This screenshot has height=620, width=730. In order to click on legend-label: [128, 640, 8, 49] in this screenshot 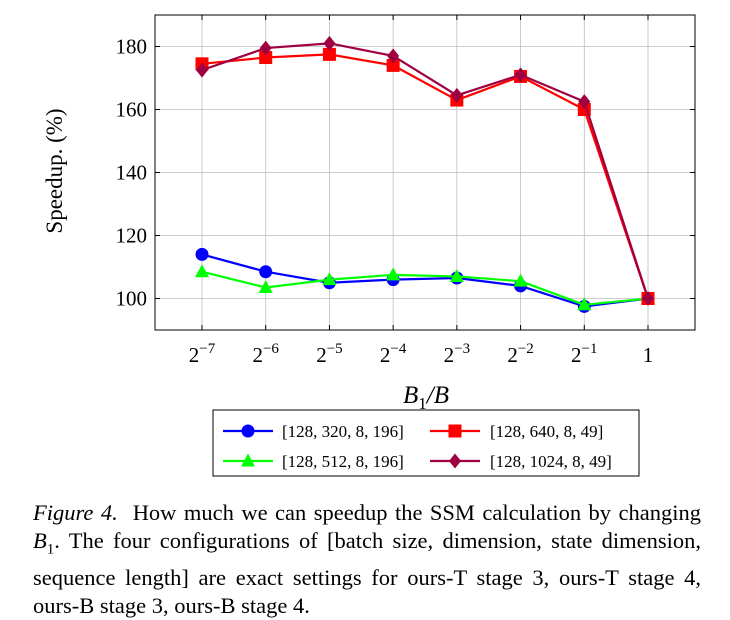, I will do `click(546, 431)`.